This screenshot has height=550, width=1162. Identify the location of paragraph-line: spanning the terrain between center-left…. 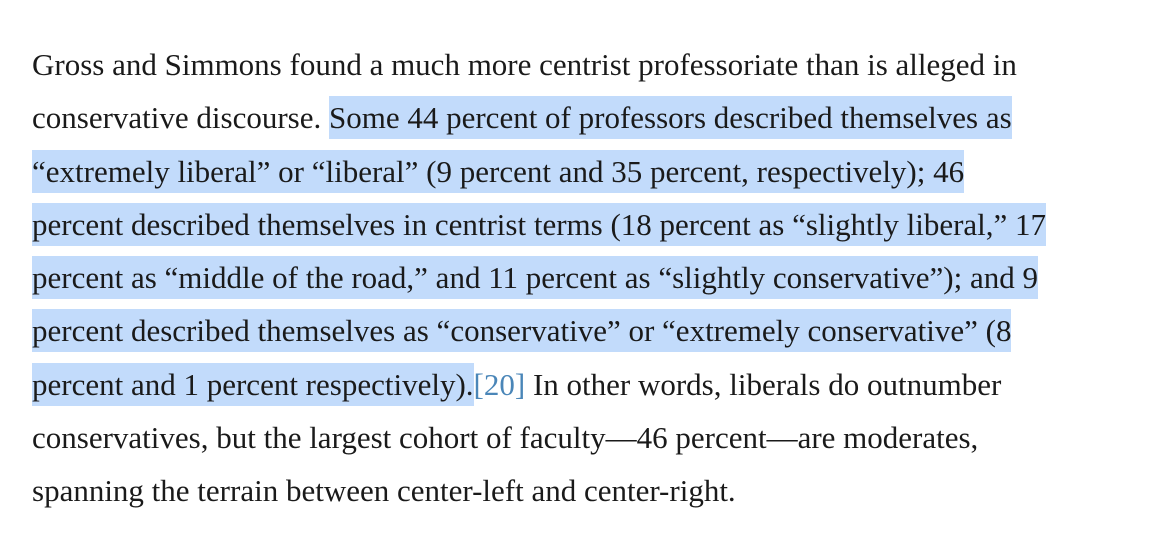
(597, 490).